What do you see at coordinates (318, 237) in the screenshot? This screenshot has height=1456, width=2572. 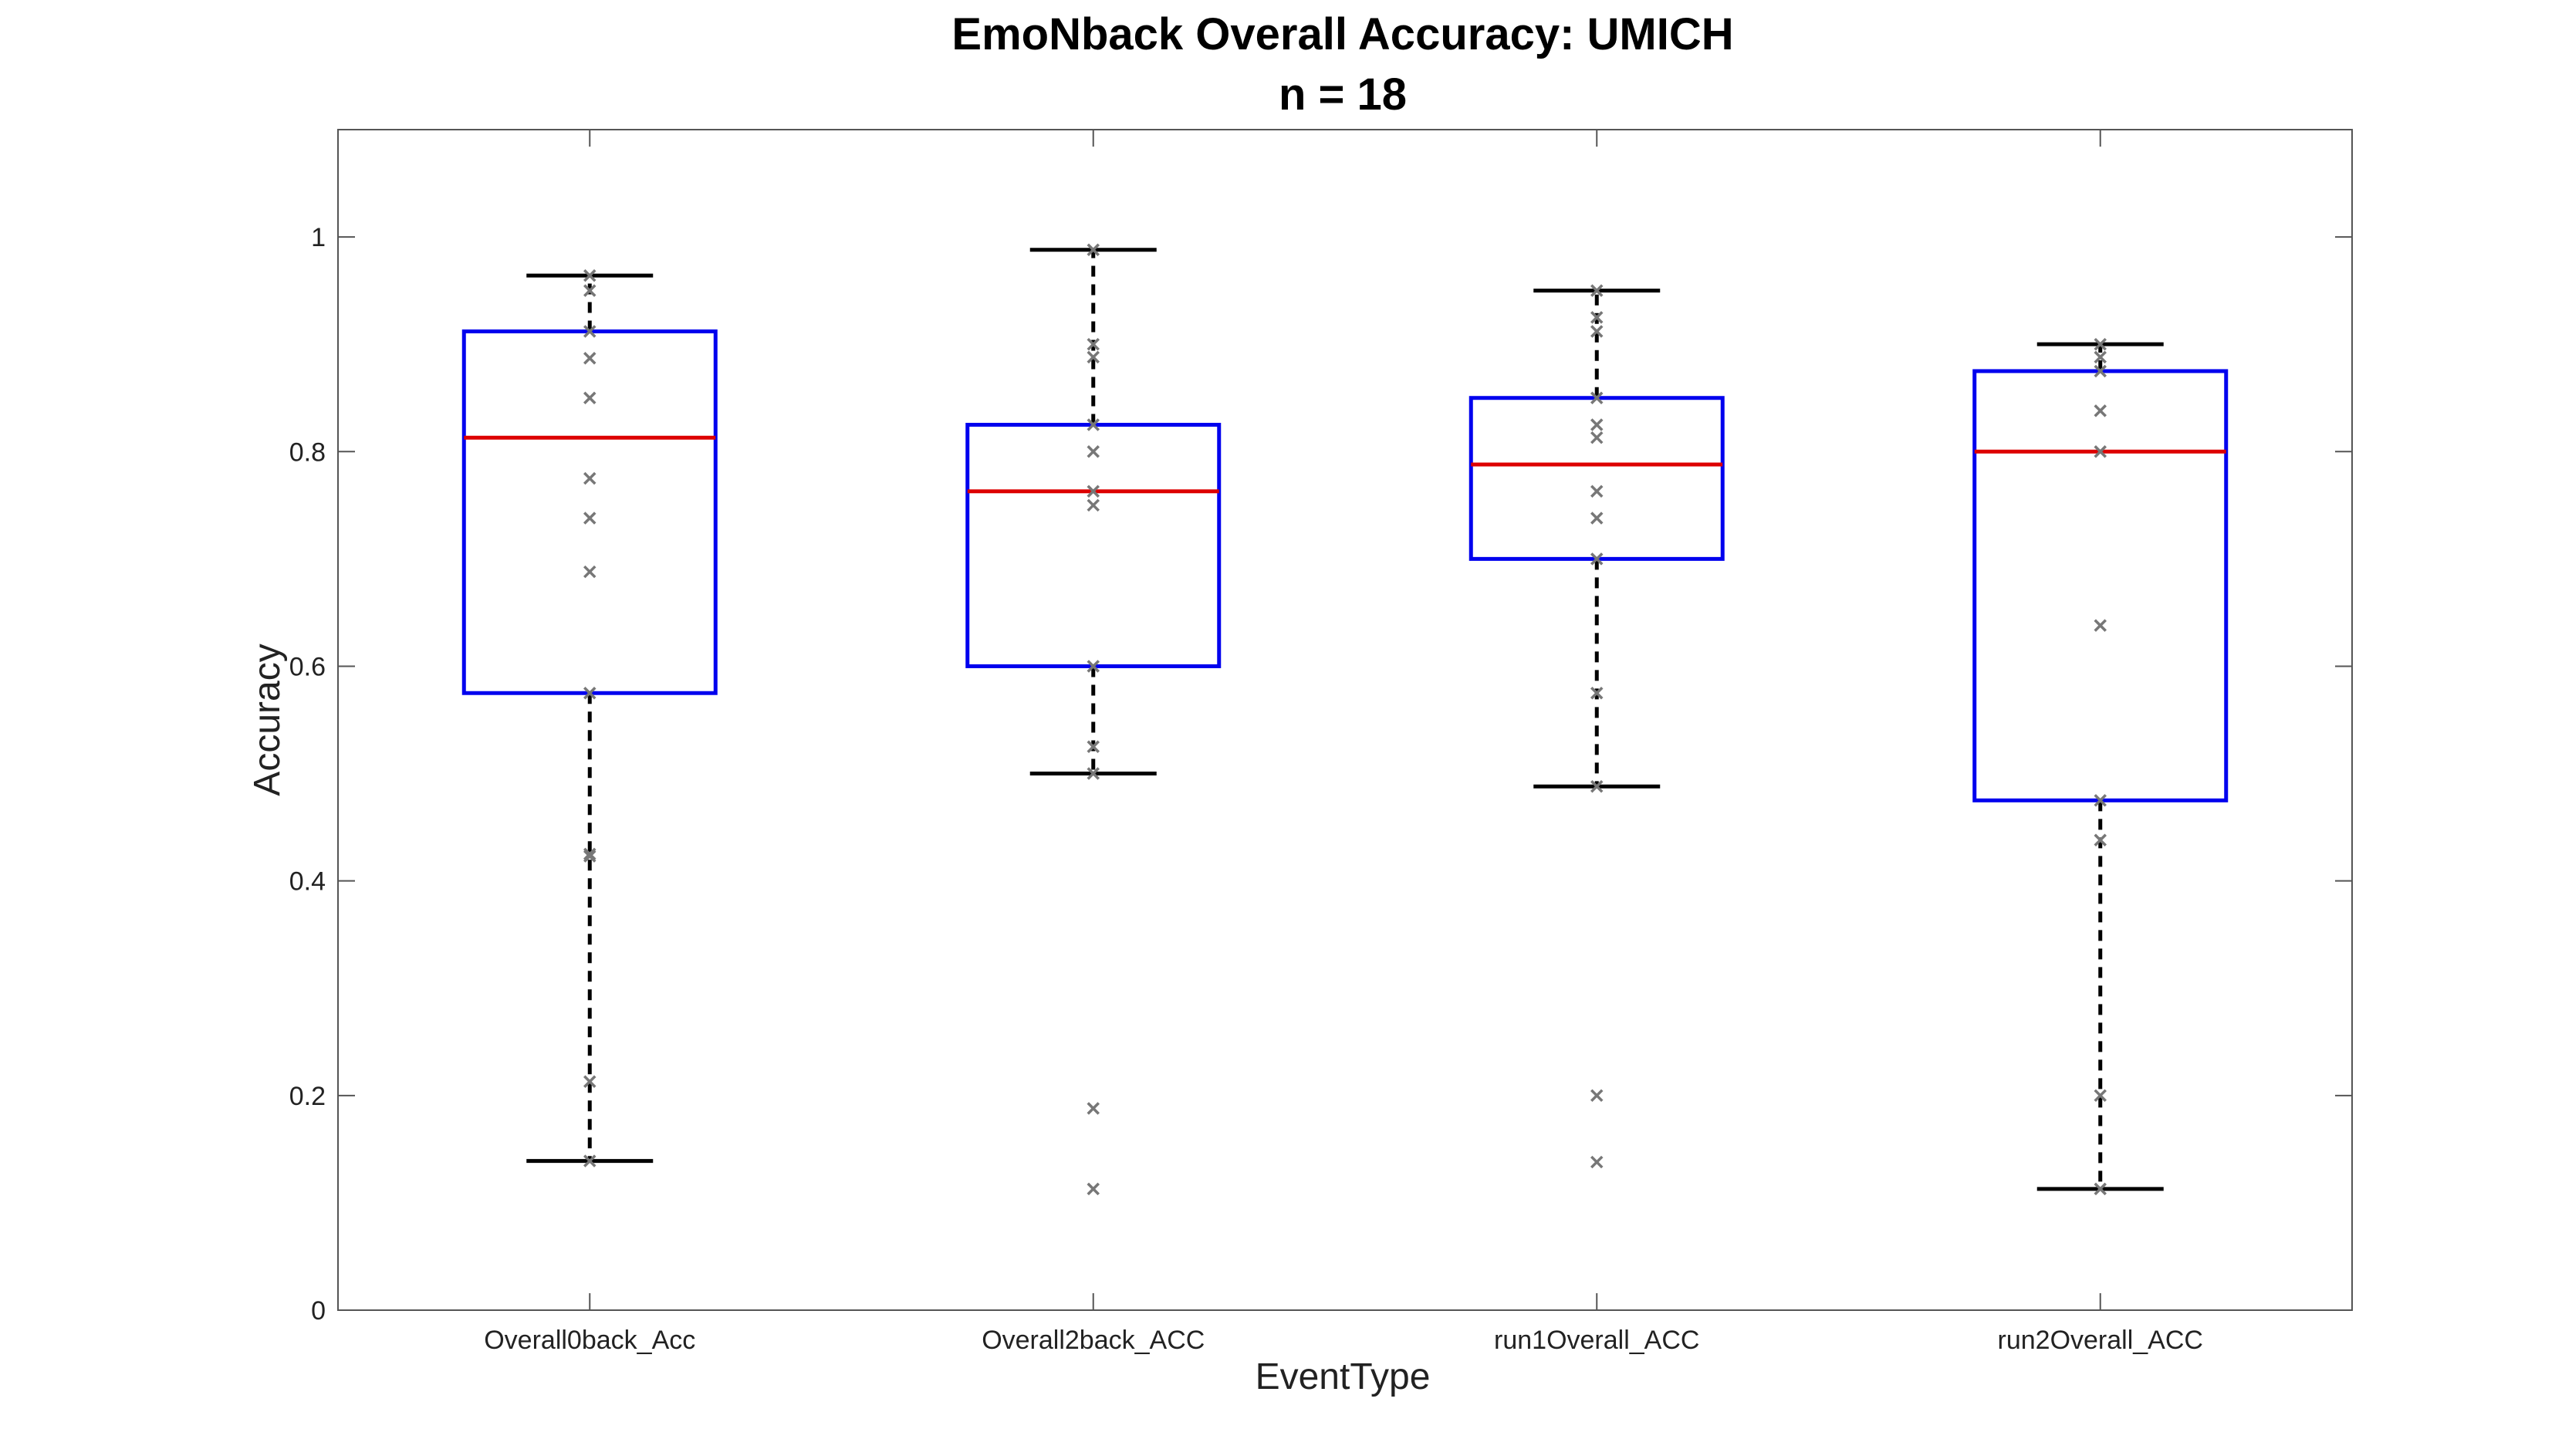 I see `y-tick-label: 1` at bounding box center [318, 237].